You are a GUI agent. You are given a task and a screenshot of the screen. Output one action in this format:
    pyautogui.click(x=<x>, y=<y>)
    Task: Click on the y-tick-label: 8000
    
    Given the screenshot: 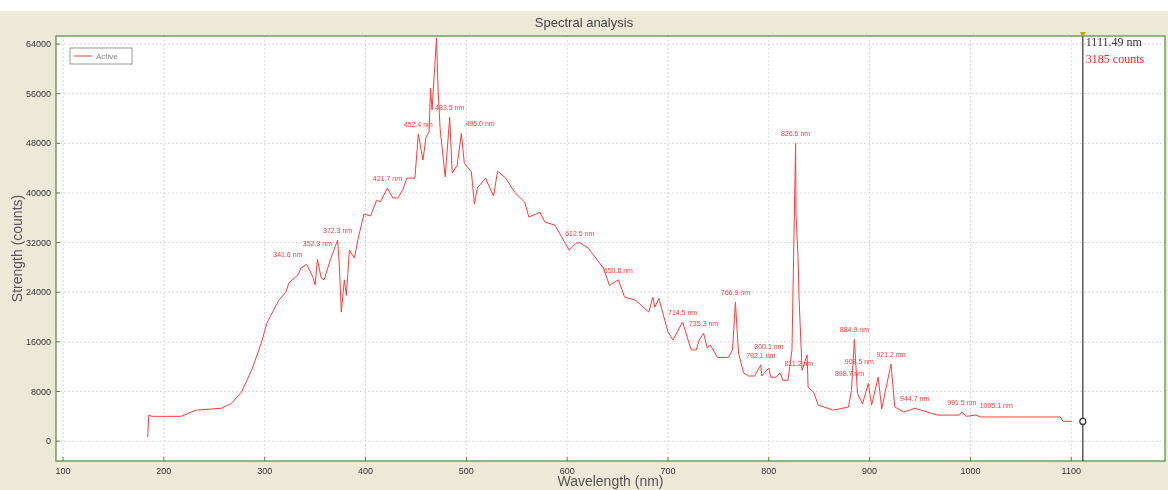 What is the action you would take?
    pyautogui.click(x=40, y=391)
    